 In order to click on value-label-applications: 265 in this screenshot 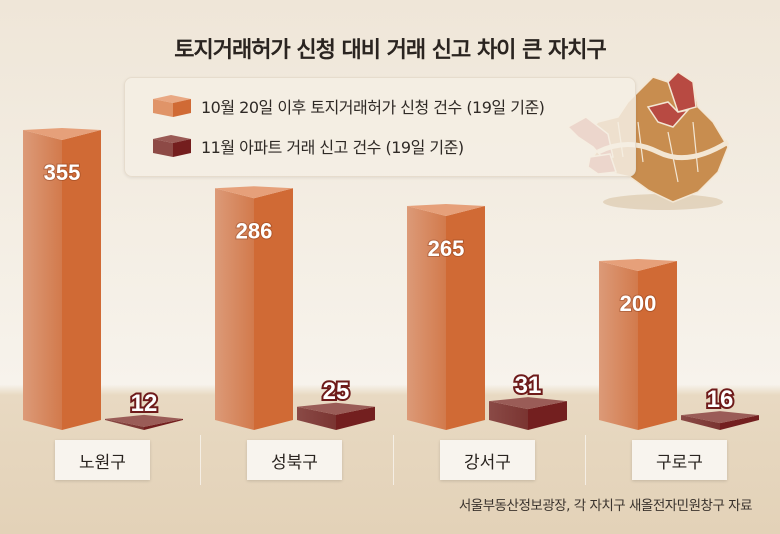, I will do `click(446, 248)`.